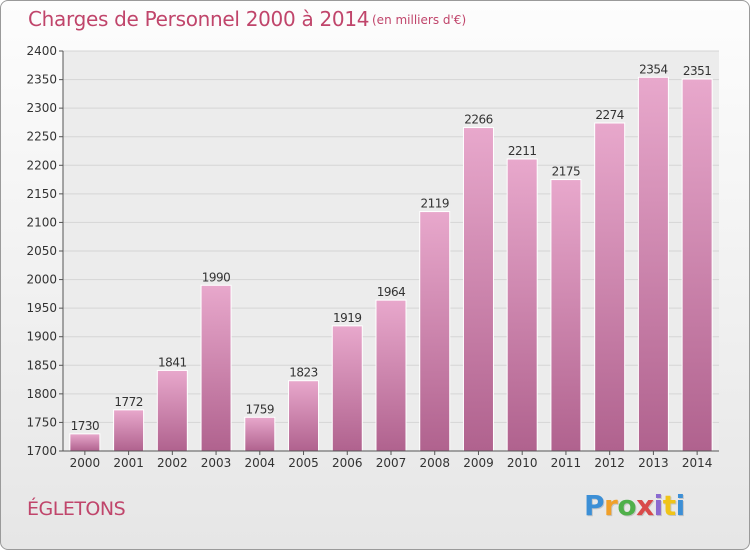  I want to click on x-tick-label: 2000, so click(85, 463).